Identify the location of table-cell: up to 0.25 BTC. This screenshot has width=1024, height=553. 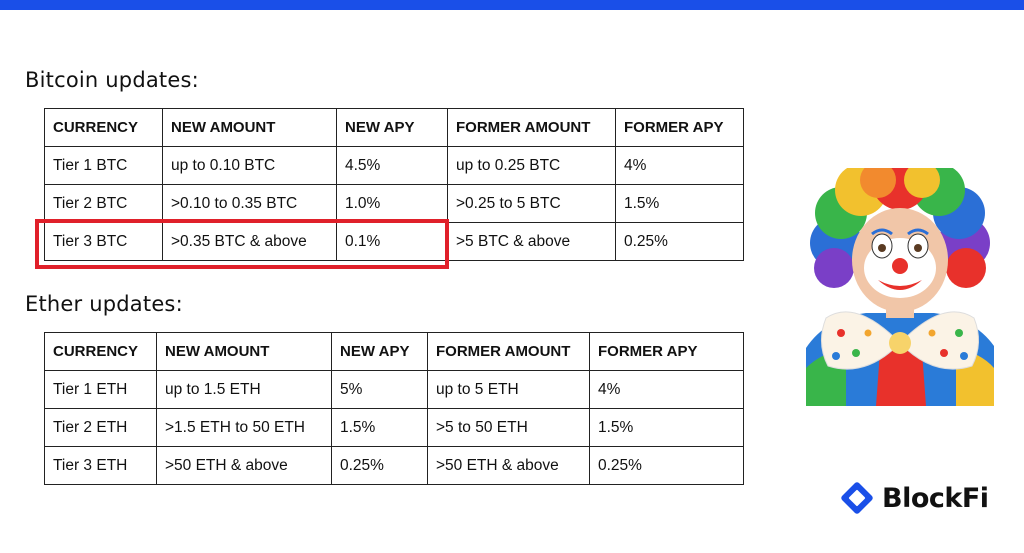
(531, 165).